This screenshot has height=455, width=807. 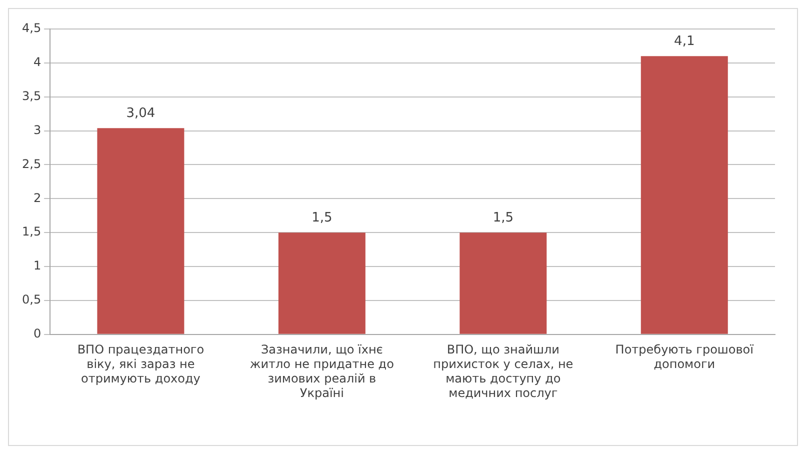 What do you see at coordinates (141, 113) in the screenshot?
I see `data-label: 3,04` at bounding box center [141, 113].